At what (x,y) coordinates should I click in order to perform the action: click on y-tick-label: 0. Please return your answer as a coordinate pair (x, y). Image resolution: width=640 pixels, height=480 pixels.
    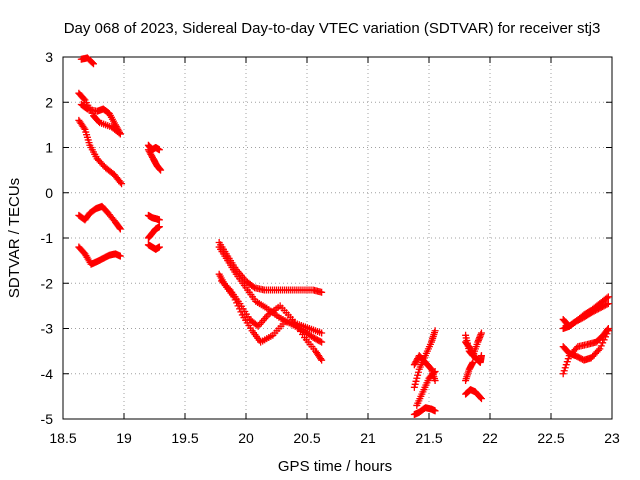
    Looking at the image, I should click on (49, 193).